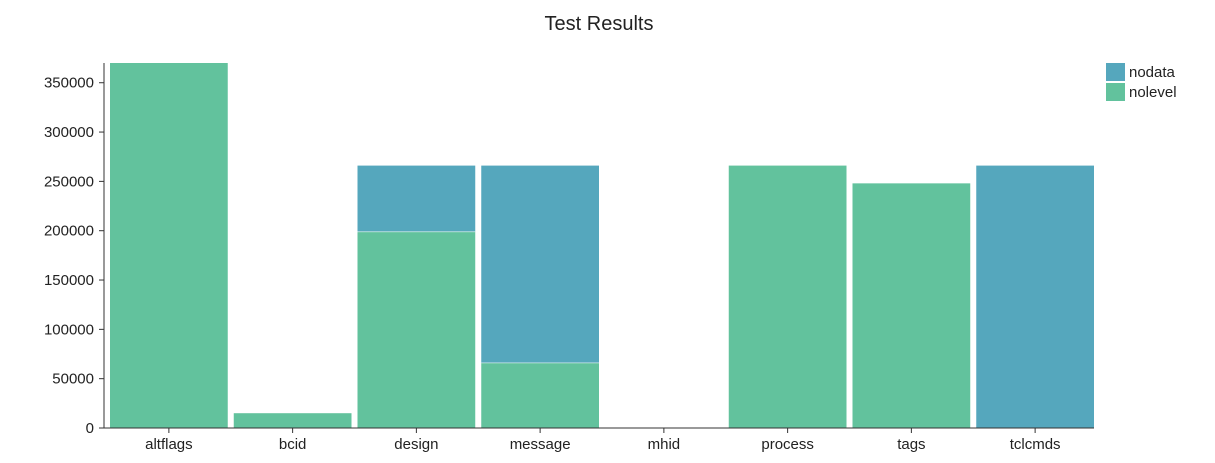  What do you see at coordinates (73, 379) in the screenshot?
I see `y-tick-label: 50000` at bounding box center [73, 379].